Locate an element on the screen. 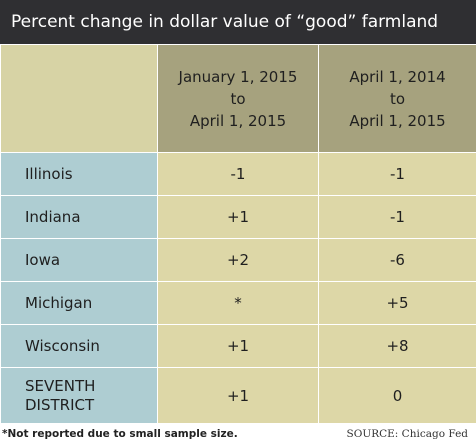 The width and height of the screenshot is (476, 441). state-label: Iowa is located at coordinates (79, 260).